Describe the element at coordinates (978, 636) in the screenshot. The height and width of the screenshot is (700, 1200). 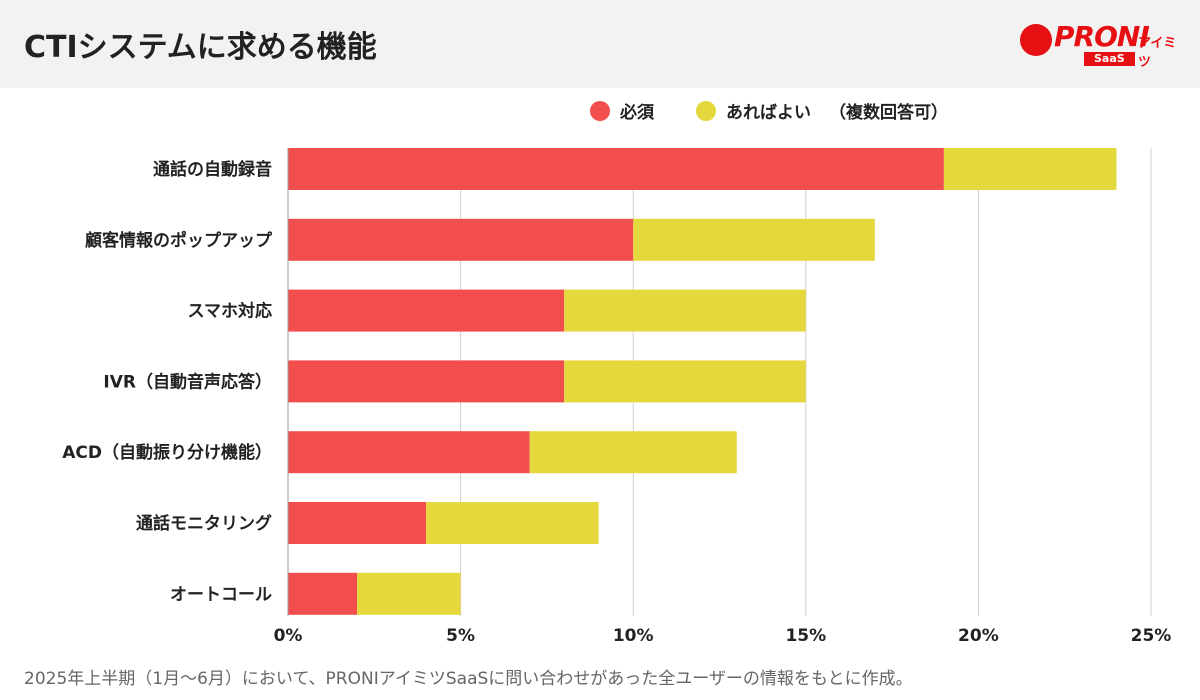
I see `x-tick-label: 20%` at that location.